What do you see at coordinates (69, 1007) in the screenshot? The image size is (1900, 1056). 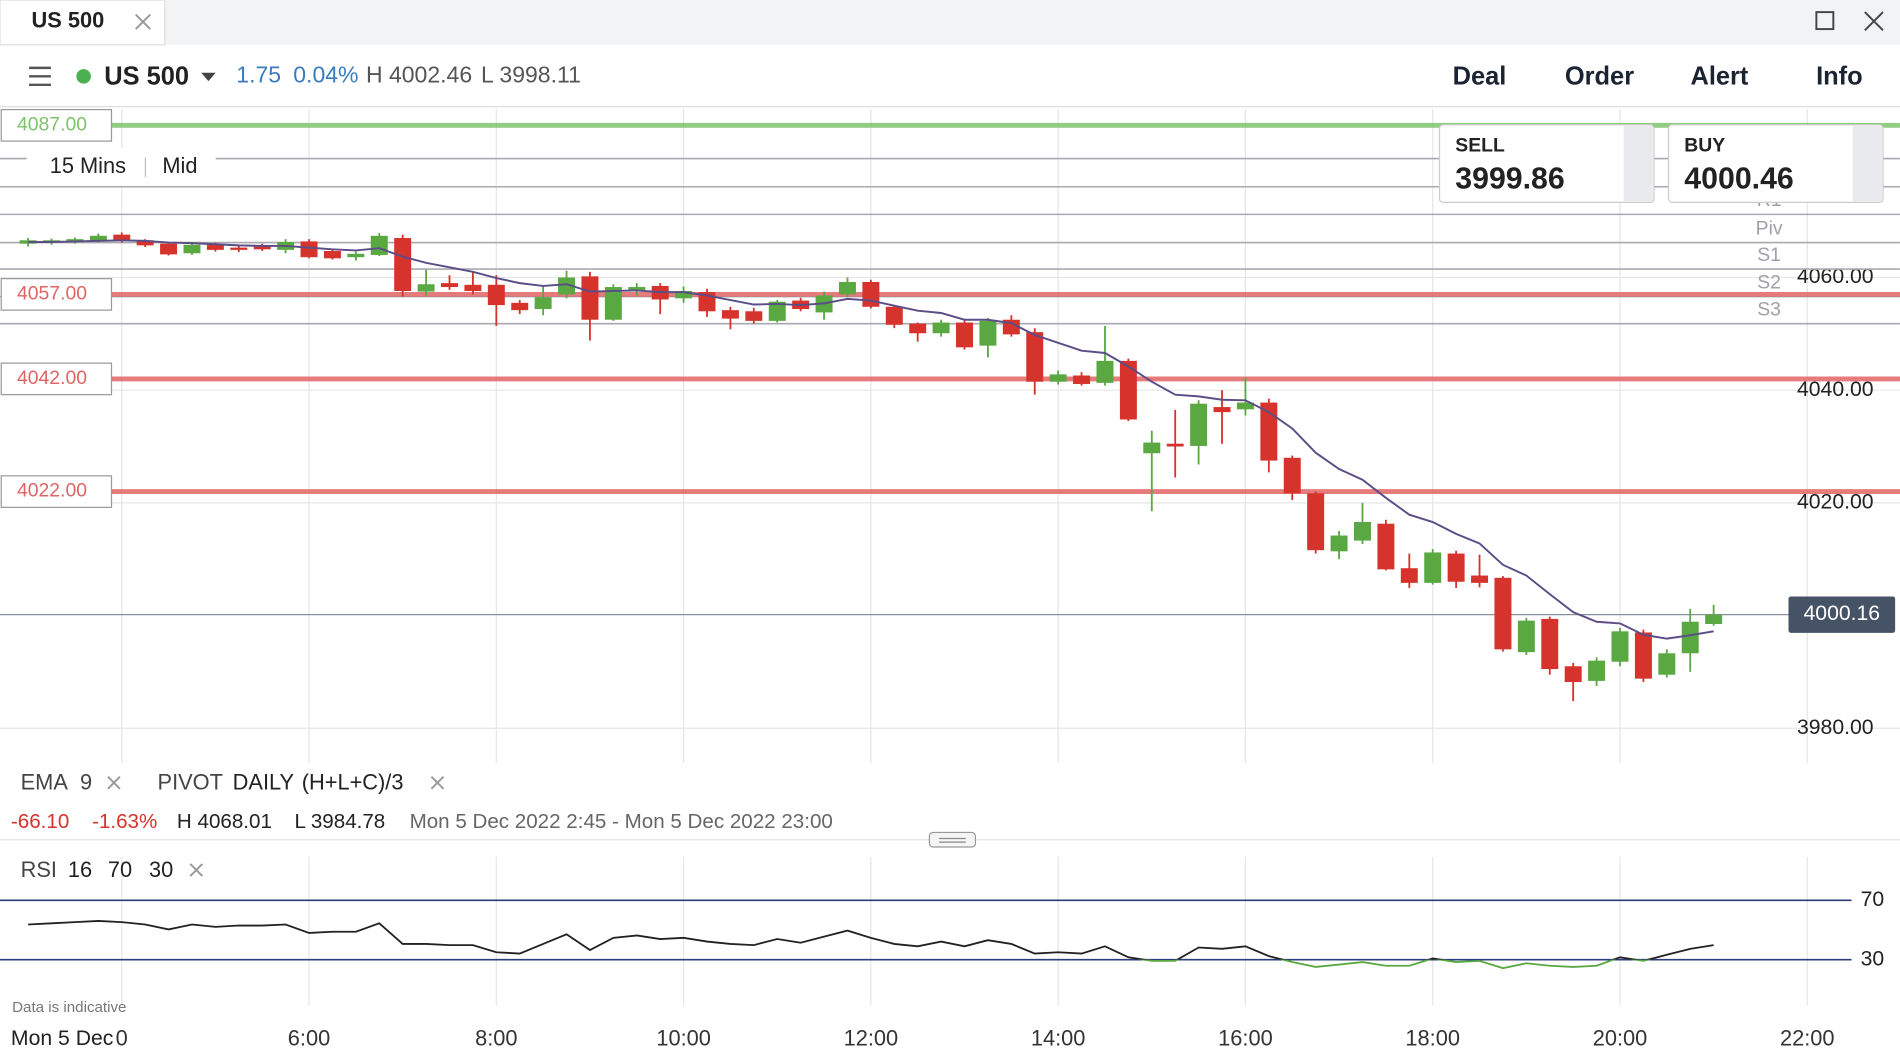 I see `disclaimer: Data is indicative` at bounding box center [69, 1007].